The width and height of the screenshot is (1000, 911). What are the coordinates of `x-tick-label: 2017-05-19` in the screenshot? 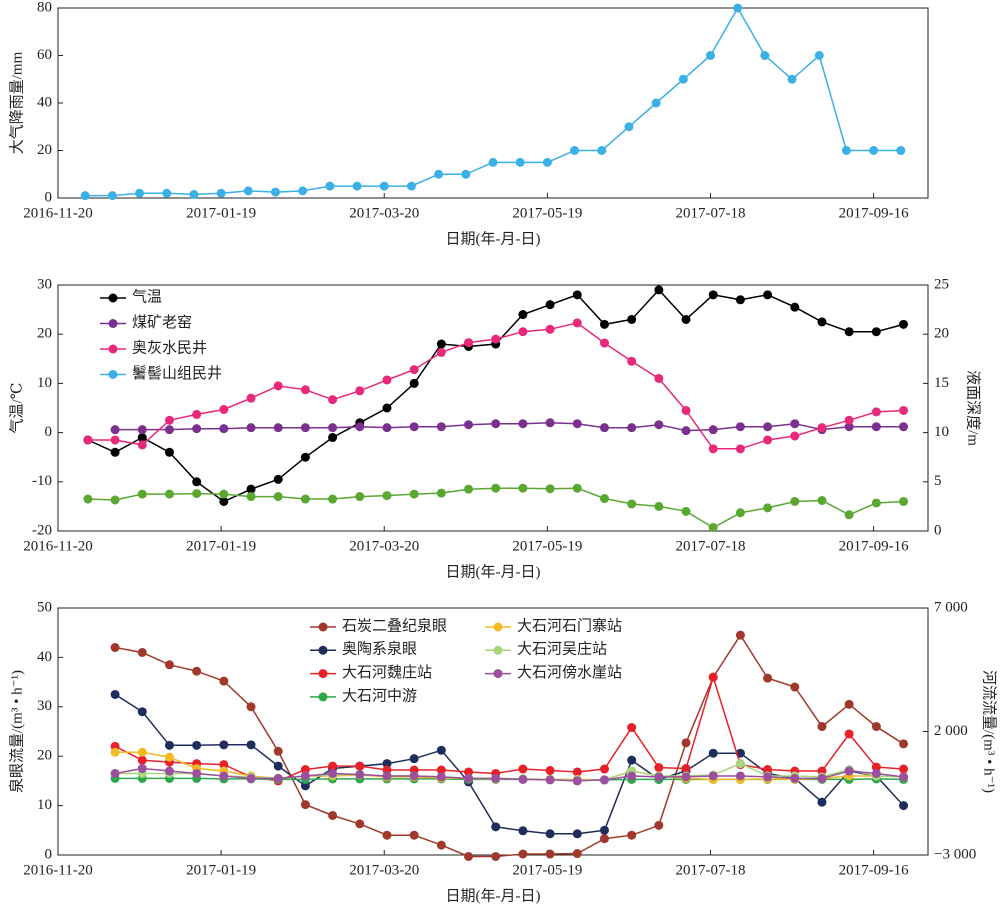 It's located at (547, 870).